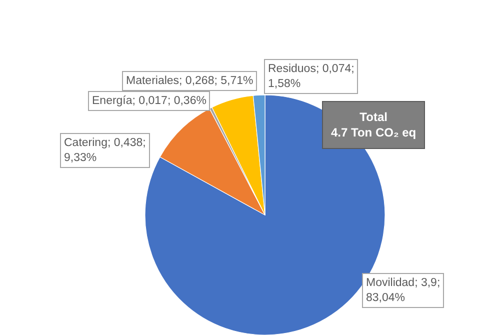 This screenshot has height=335, width=500. What do you see at coordinates (105, 150) in the screenshot?
I see `slice-label: Catering; 0,438; 9,33%` at bounding box center [105, 150].